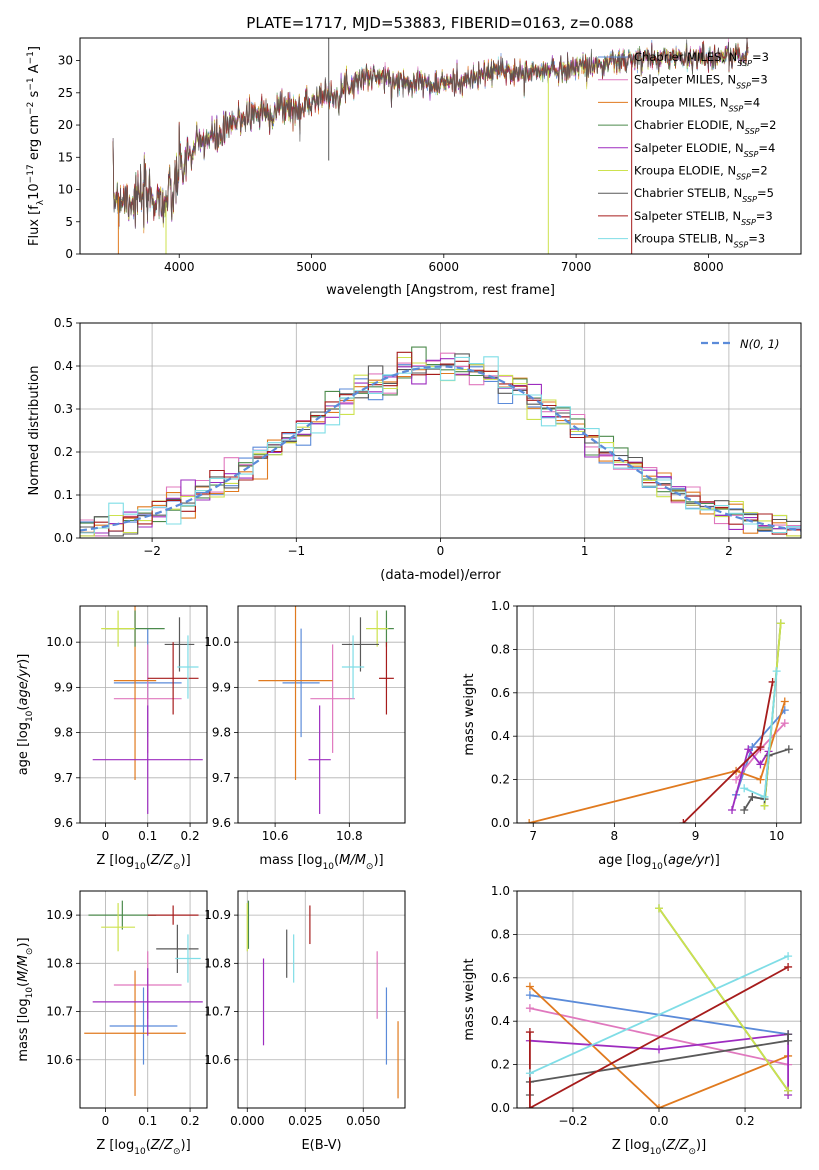  Describe the element at coordinates (59, 1012) in the screenshot. I see `y-tick-label: 10.7` at that location.